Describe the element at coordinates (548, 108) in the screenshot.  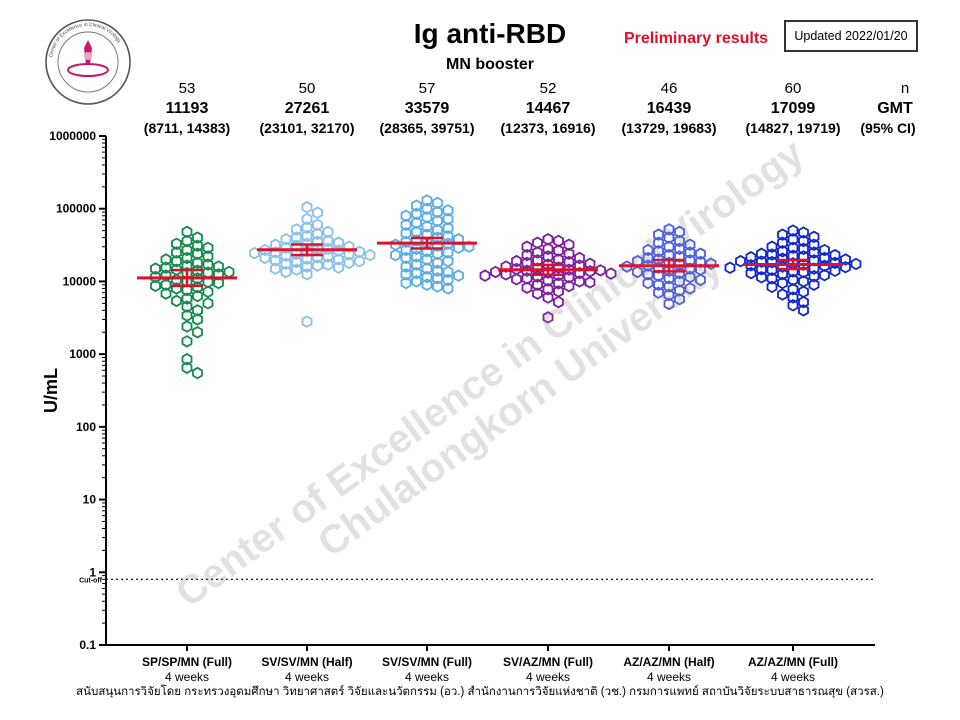
I see `group-gmt-label: 14467` at that location.